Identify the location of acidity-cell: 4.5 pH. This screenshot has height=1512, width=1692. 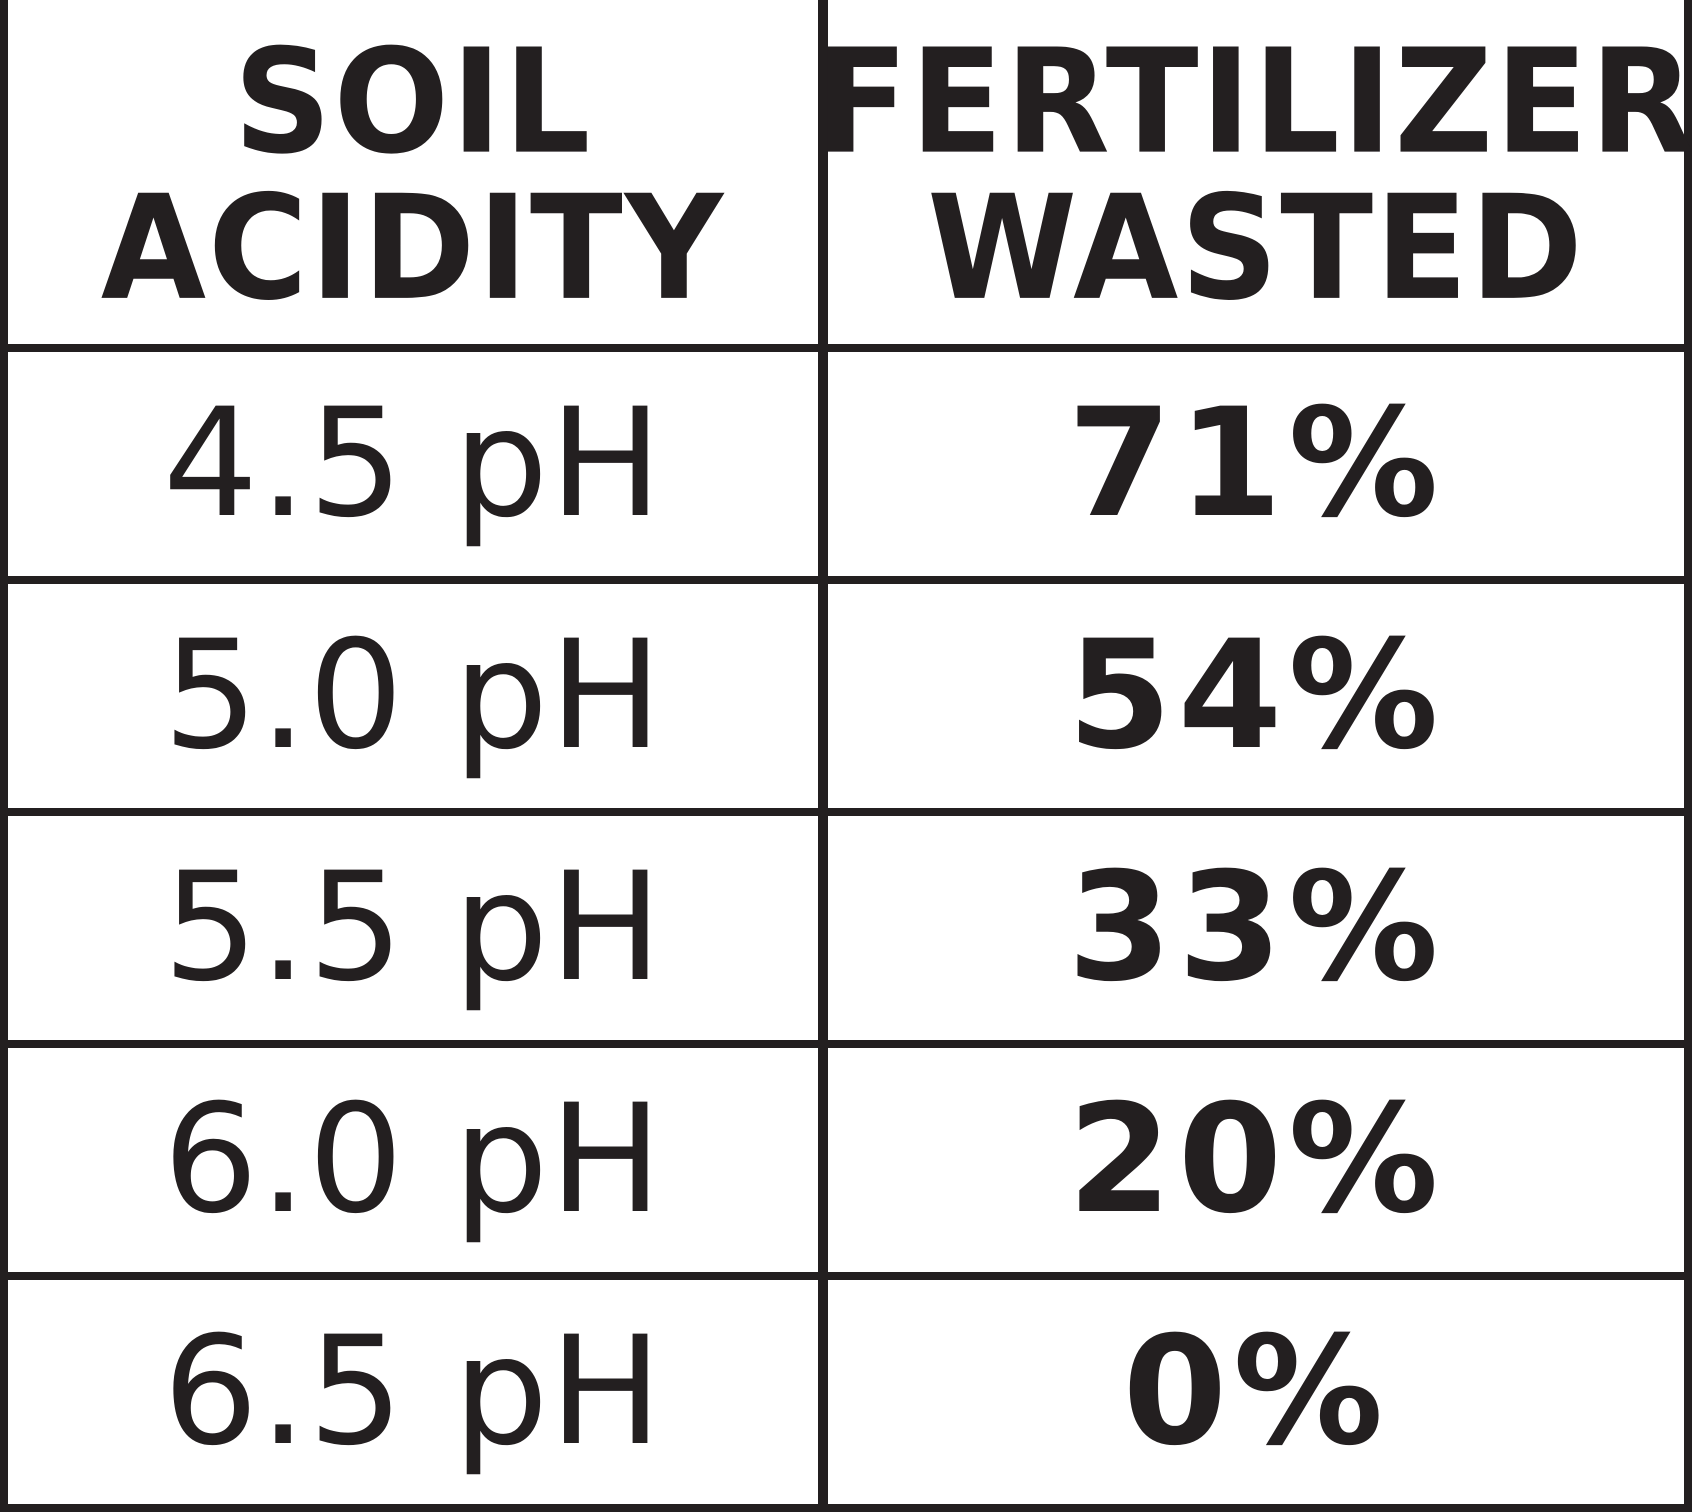
(413, 464).